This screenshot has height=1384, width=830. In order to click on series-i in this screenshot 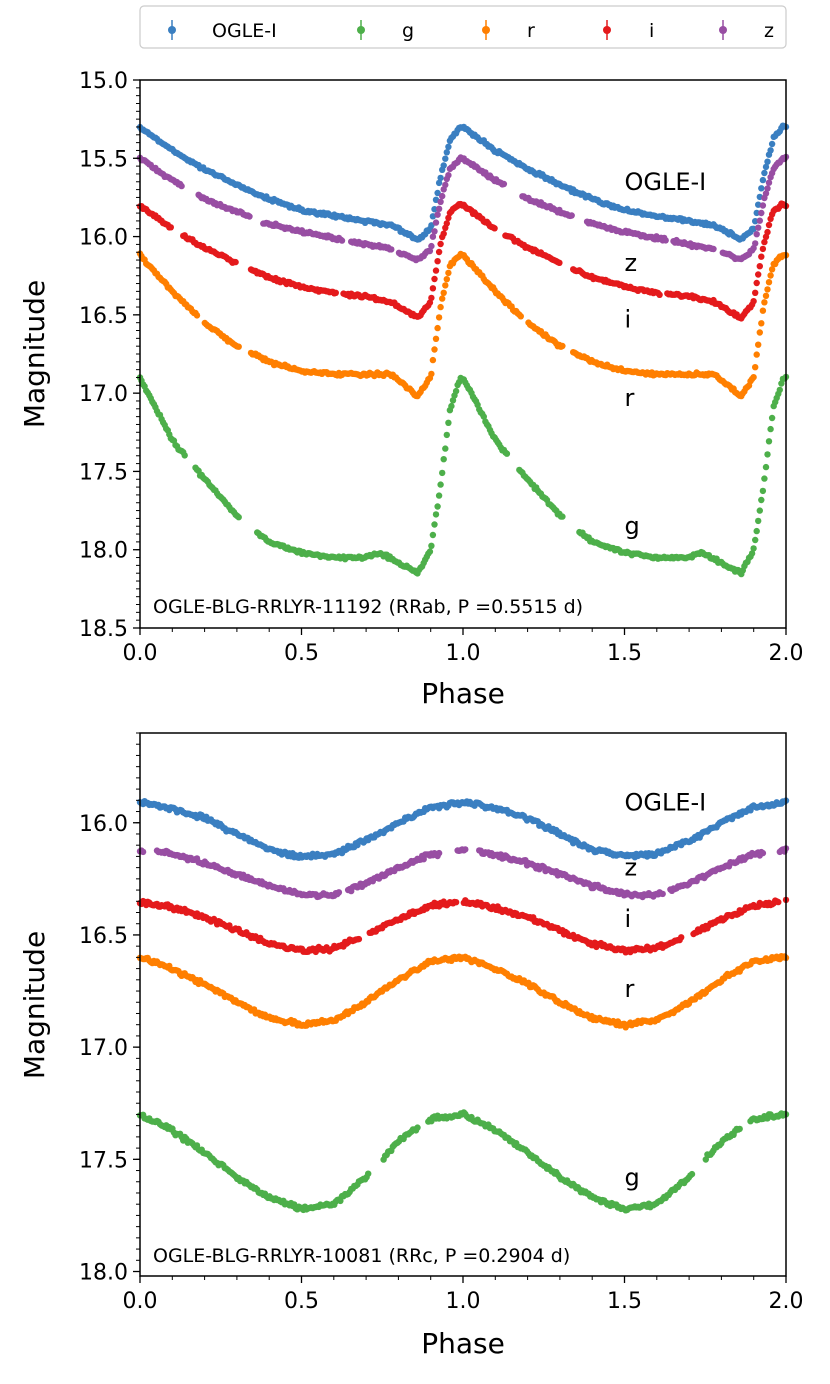, I will do `click(463, 261)`.